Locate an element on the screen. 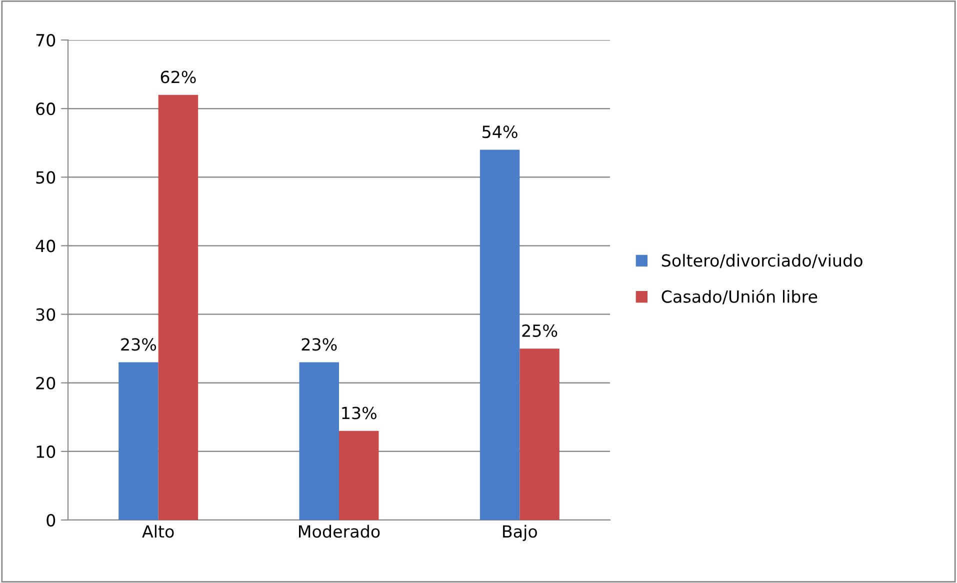  y-tick-label: 10 is located at coordinates (46, 451).